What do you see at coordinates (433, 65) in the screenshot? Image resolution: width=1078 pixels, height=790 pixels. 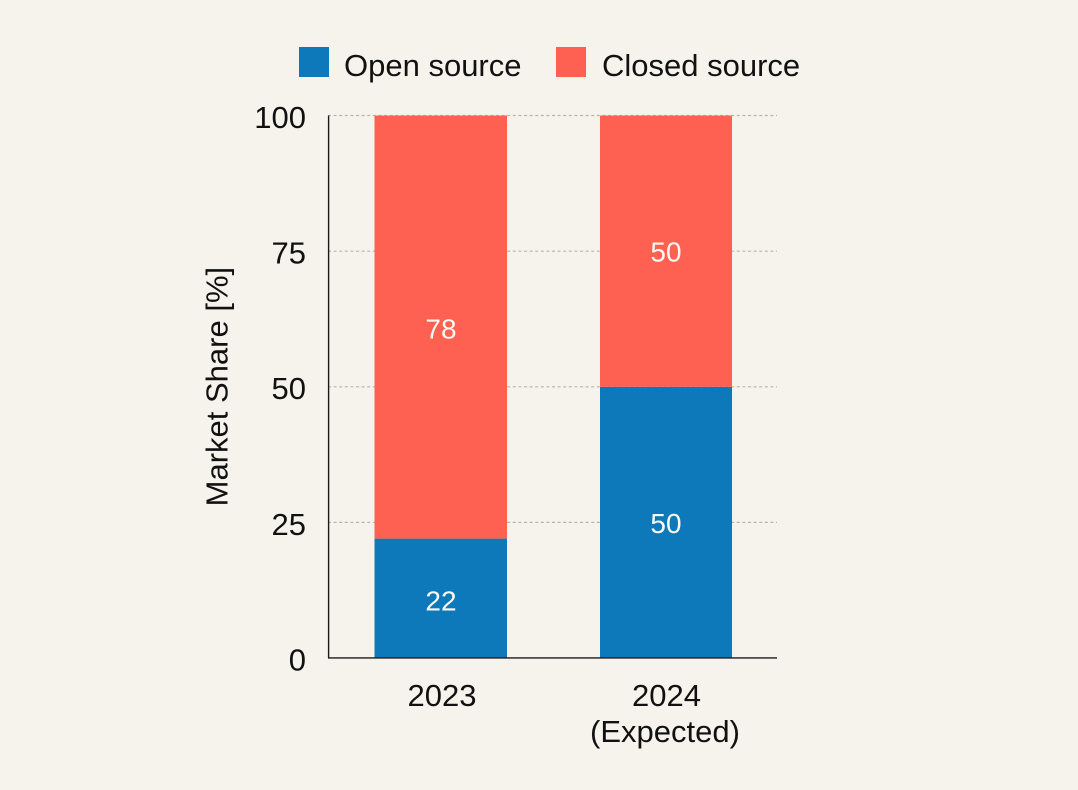 I see `svg-text: Open source` at bounding box center [433, 65].